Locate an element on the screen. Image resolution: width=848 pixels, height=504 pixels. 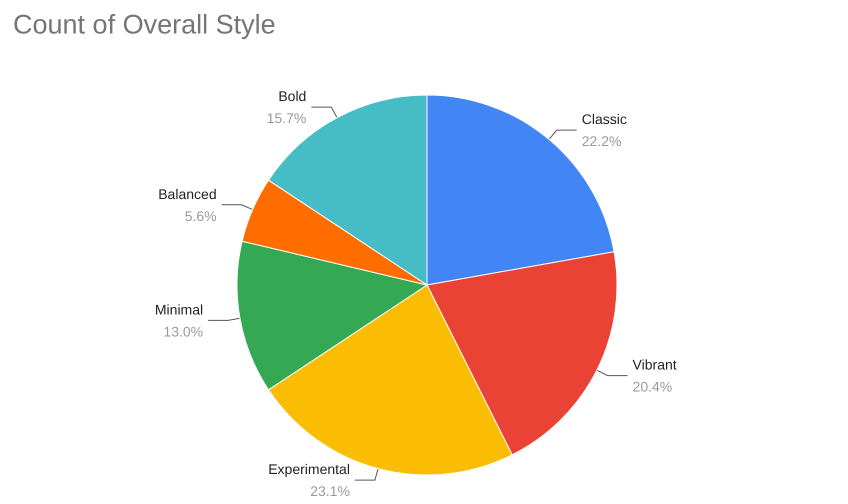
slice-label: Classic is located at coordinates (604, 119).